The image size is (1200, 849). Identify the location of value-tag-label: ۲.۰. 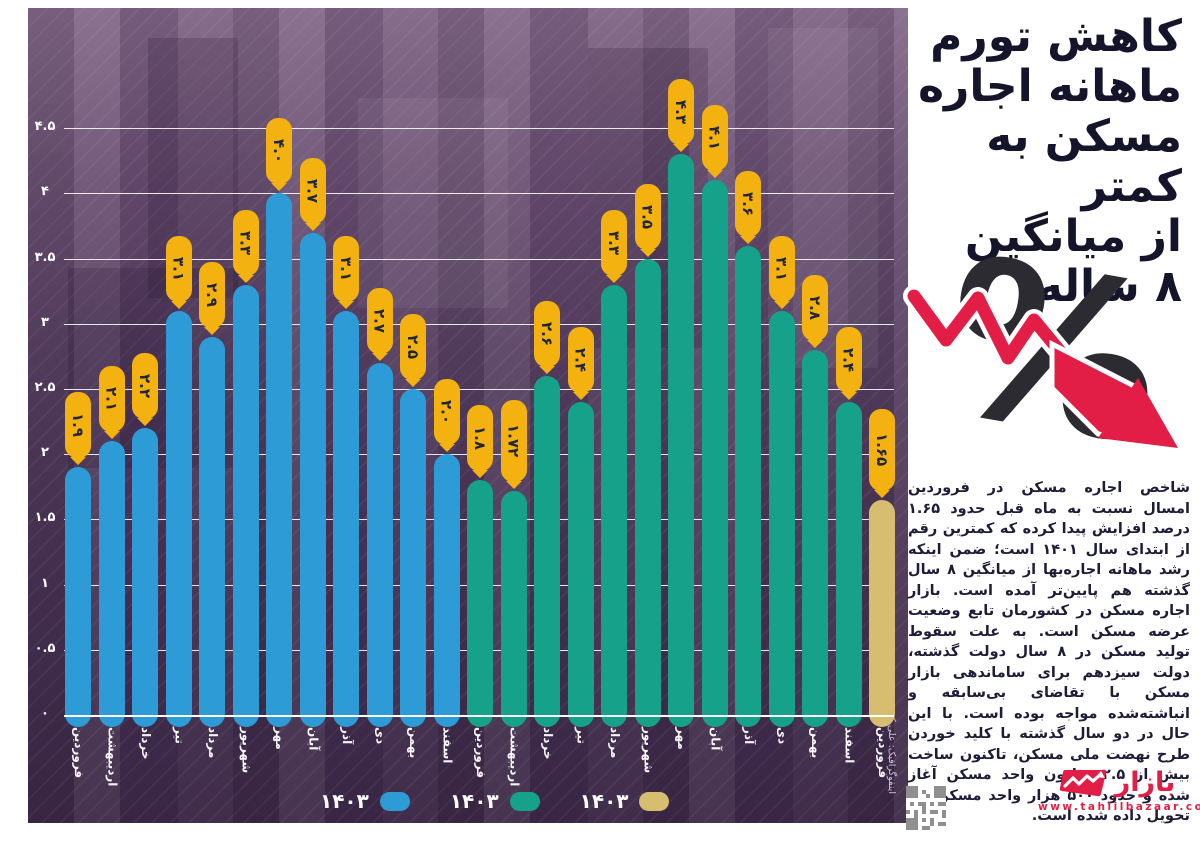
(446, 412).